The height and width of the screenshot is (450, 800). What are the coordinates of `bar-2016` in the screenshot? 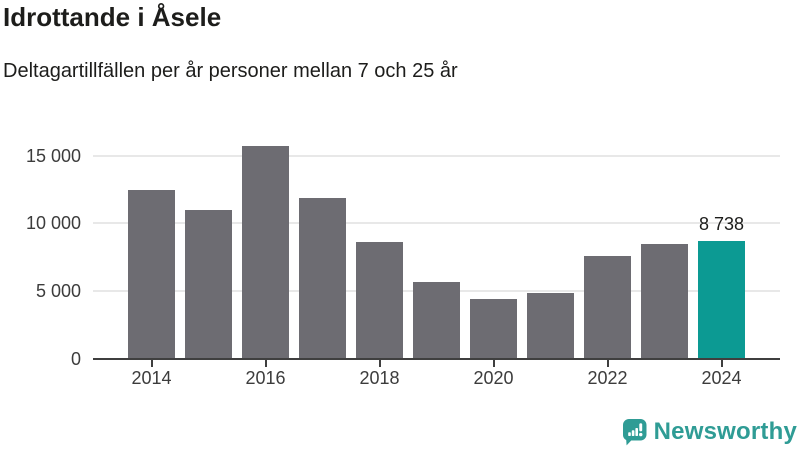 It's located at (265, 252).